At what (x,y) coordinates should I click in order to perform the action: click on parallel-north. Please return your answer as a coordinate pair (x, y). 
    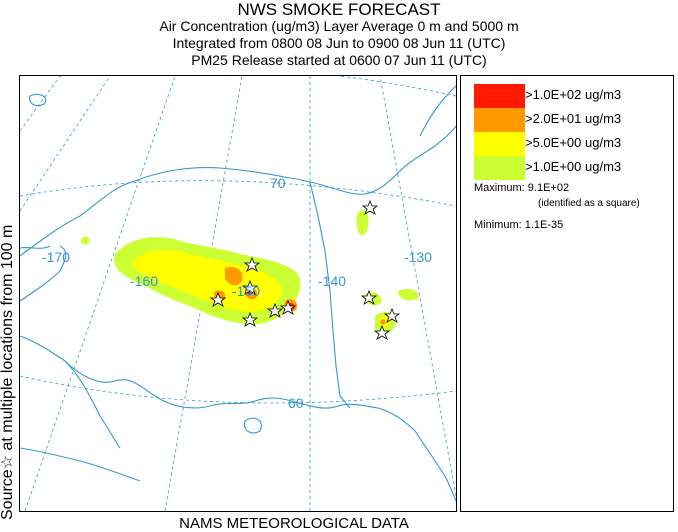
    Looking at the image, I should click on (258, 86).